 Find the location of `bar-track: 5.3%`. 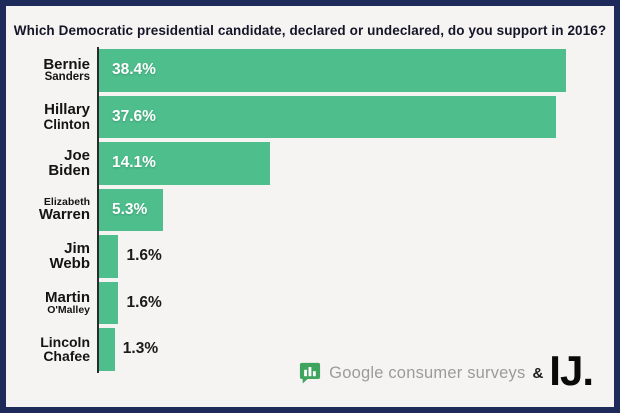

bar-track: 5.3% is located at coordinates (331, 209).